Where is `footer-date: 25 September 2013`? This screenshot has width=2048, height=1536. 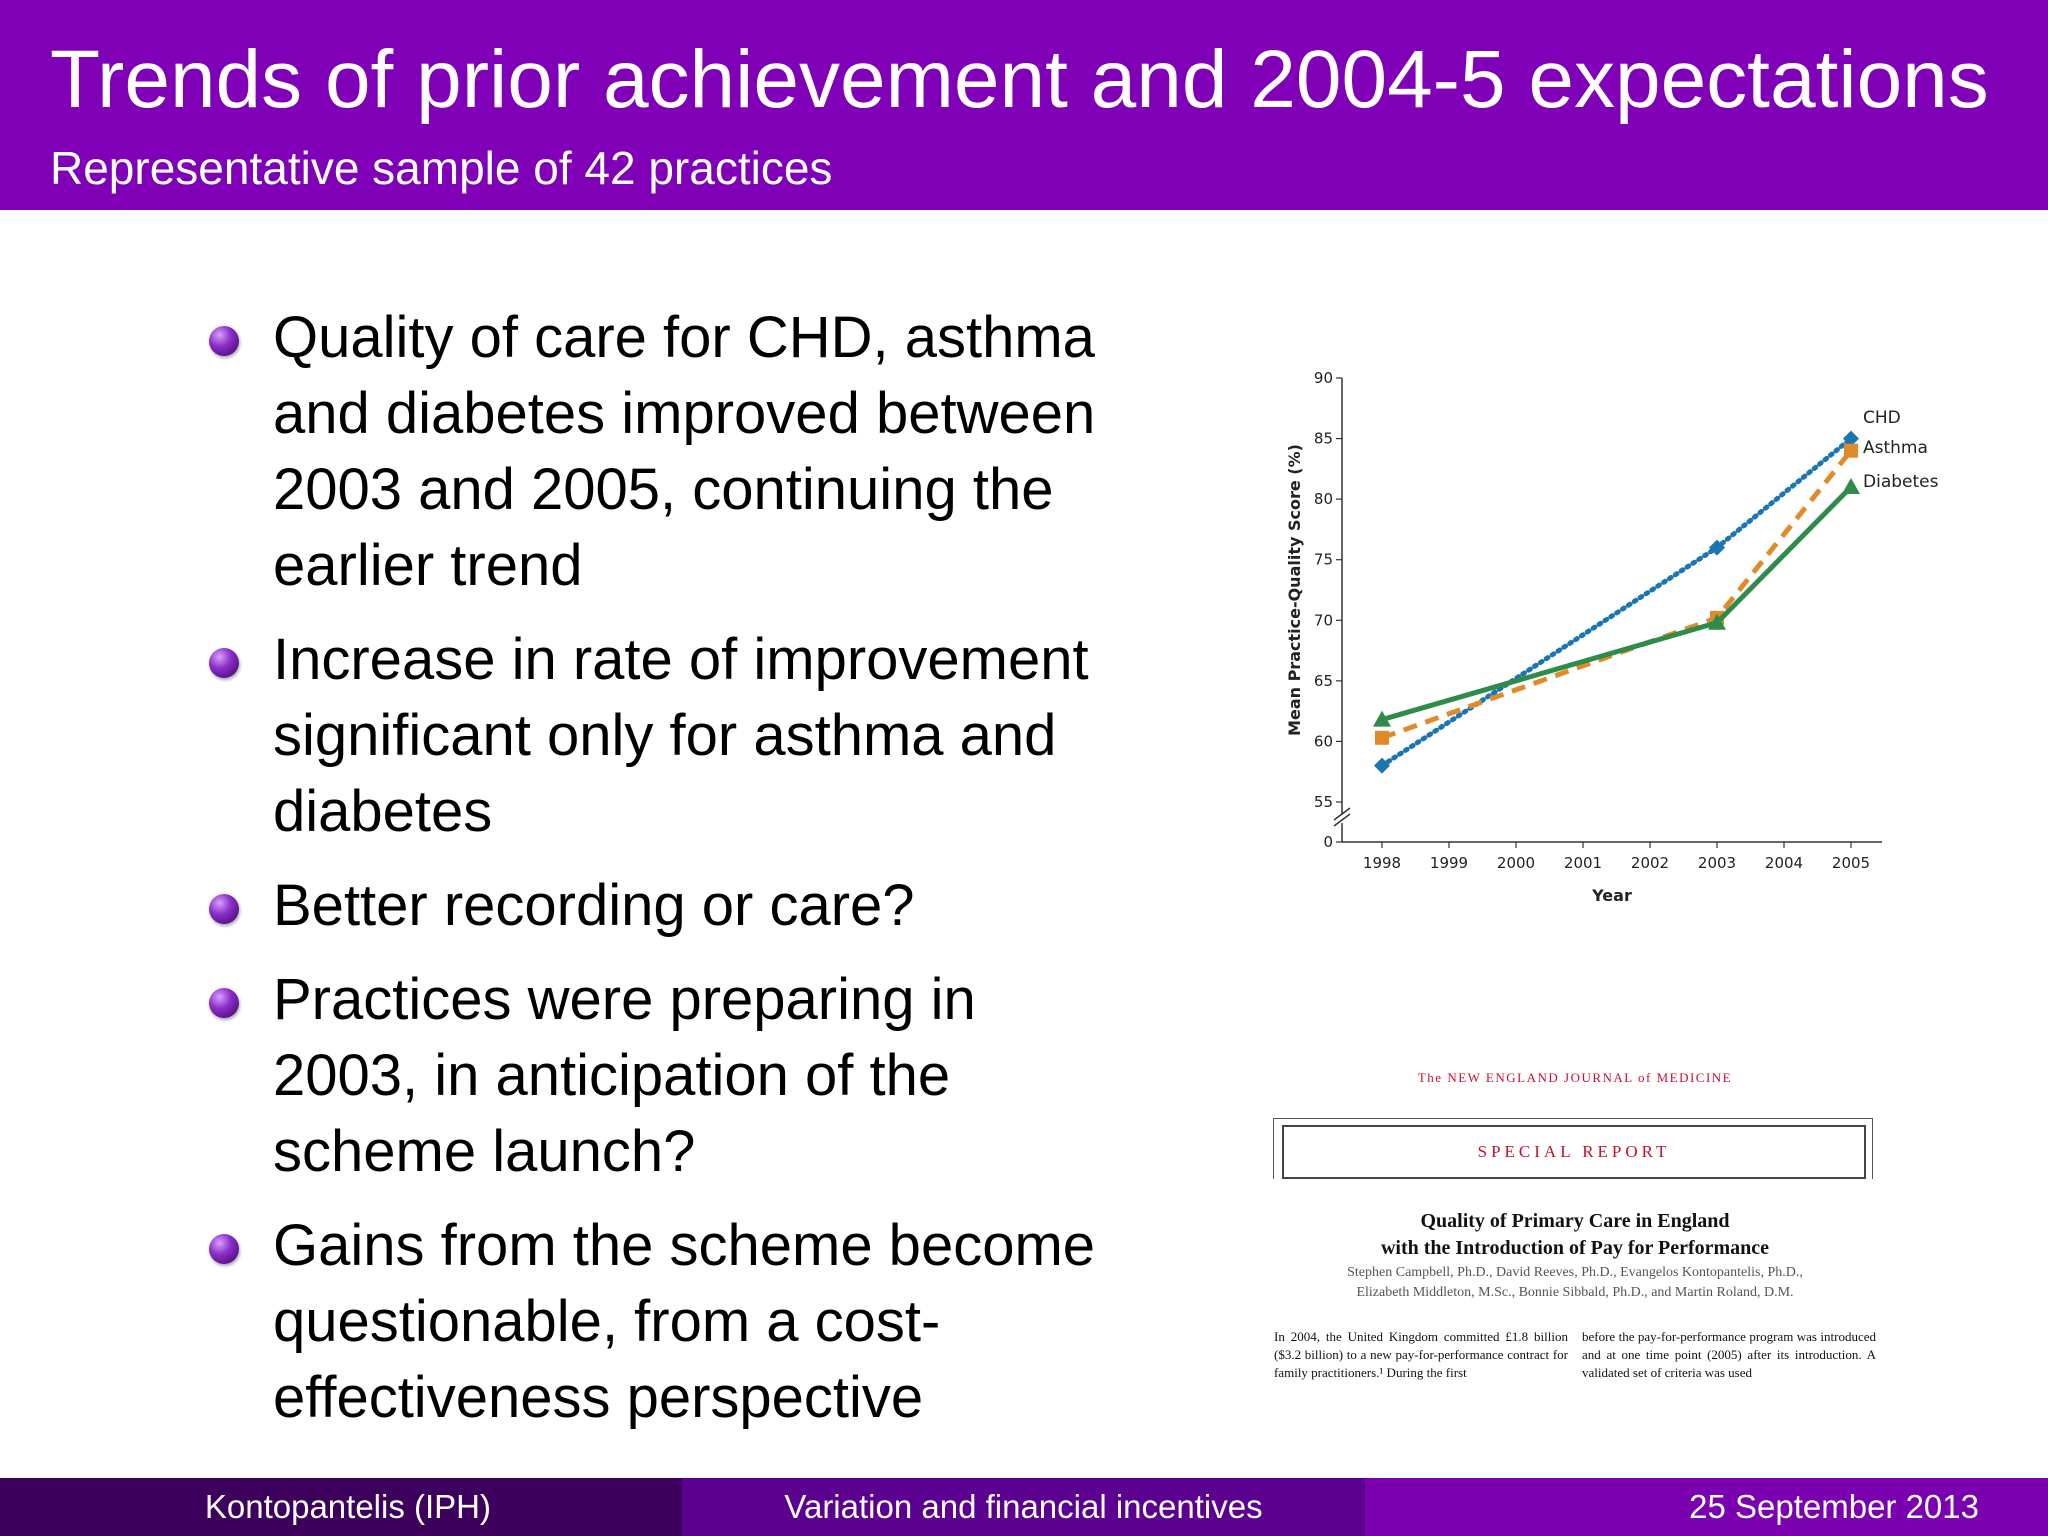
footer-date: 25 September 2013 is located at coordinates (1706, 1507).